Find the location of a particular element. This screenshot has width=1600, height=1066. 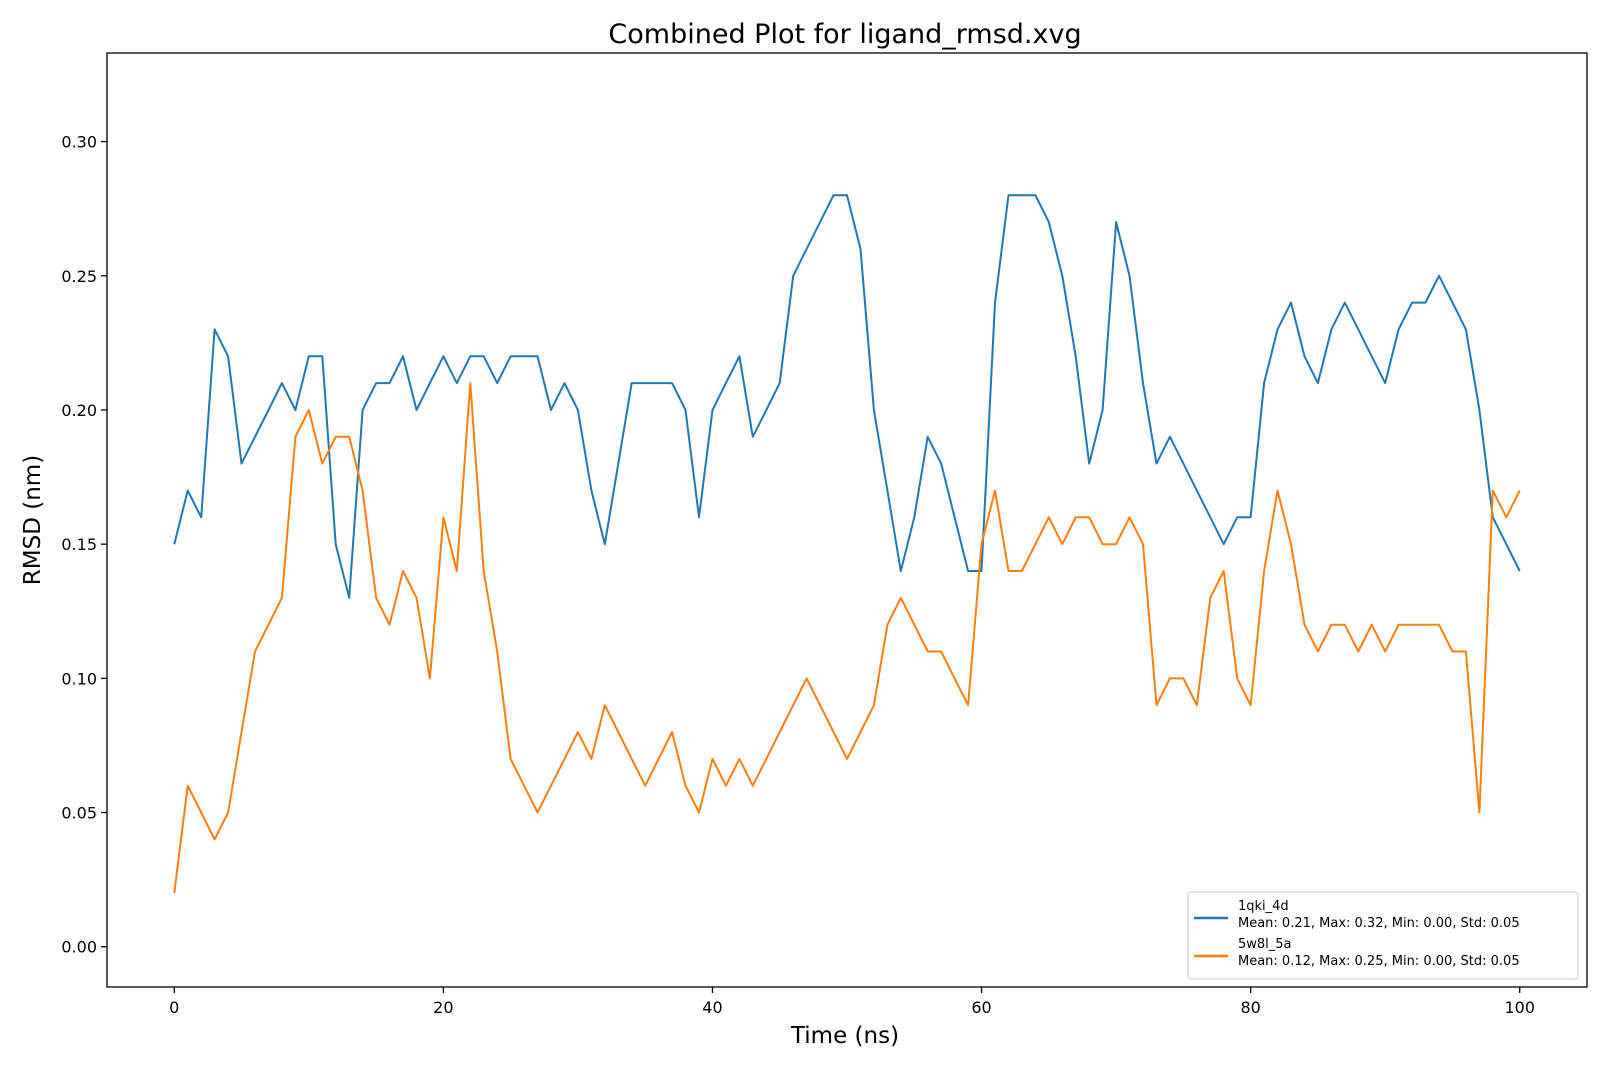

x-axis-title: Time (ns) is located at coordinates (844, 1036).